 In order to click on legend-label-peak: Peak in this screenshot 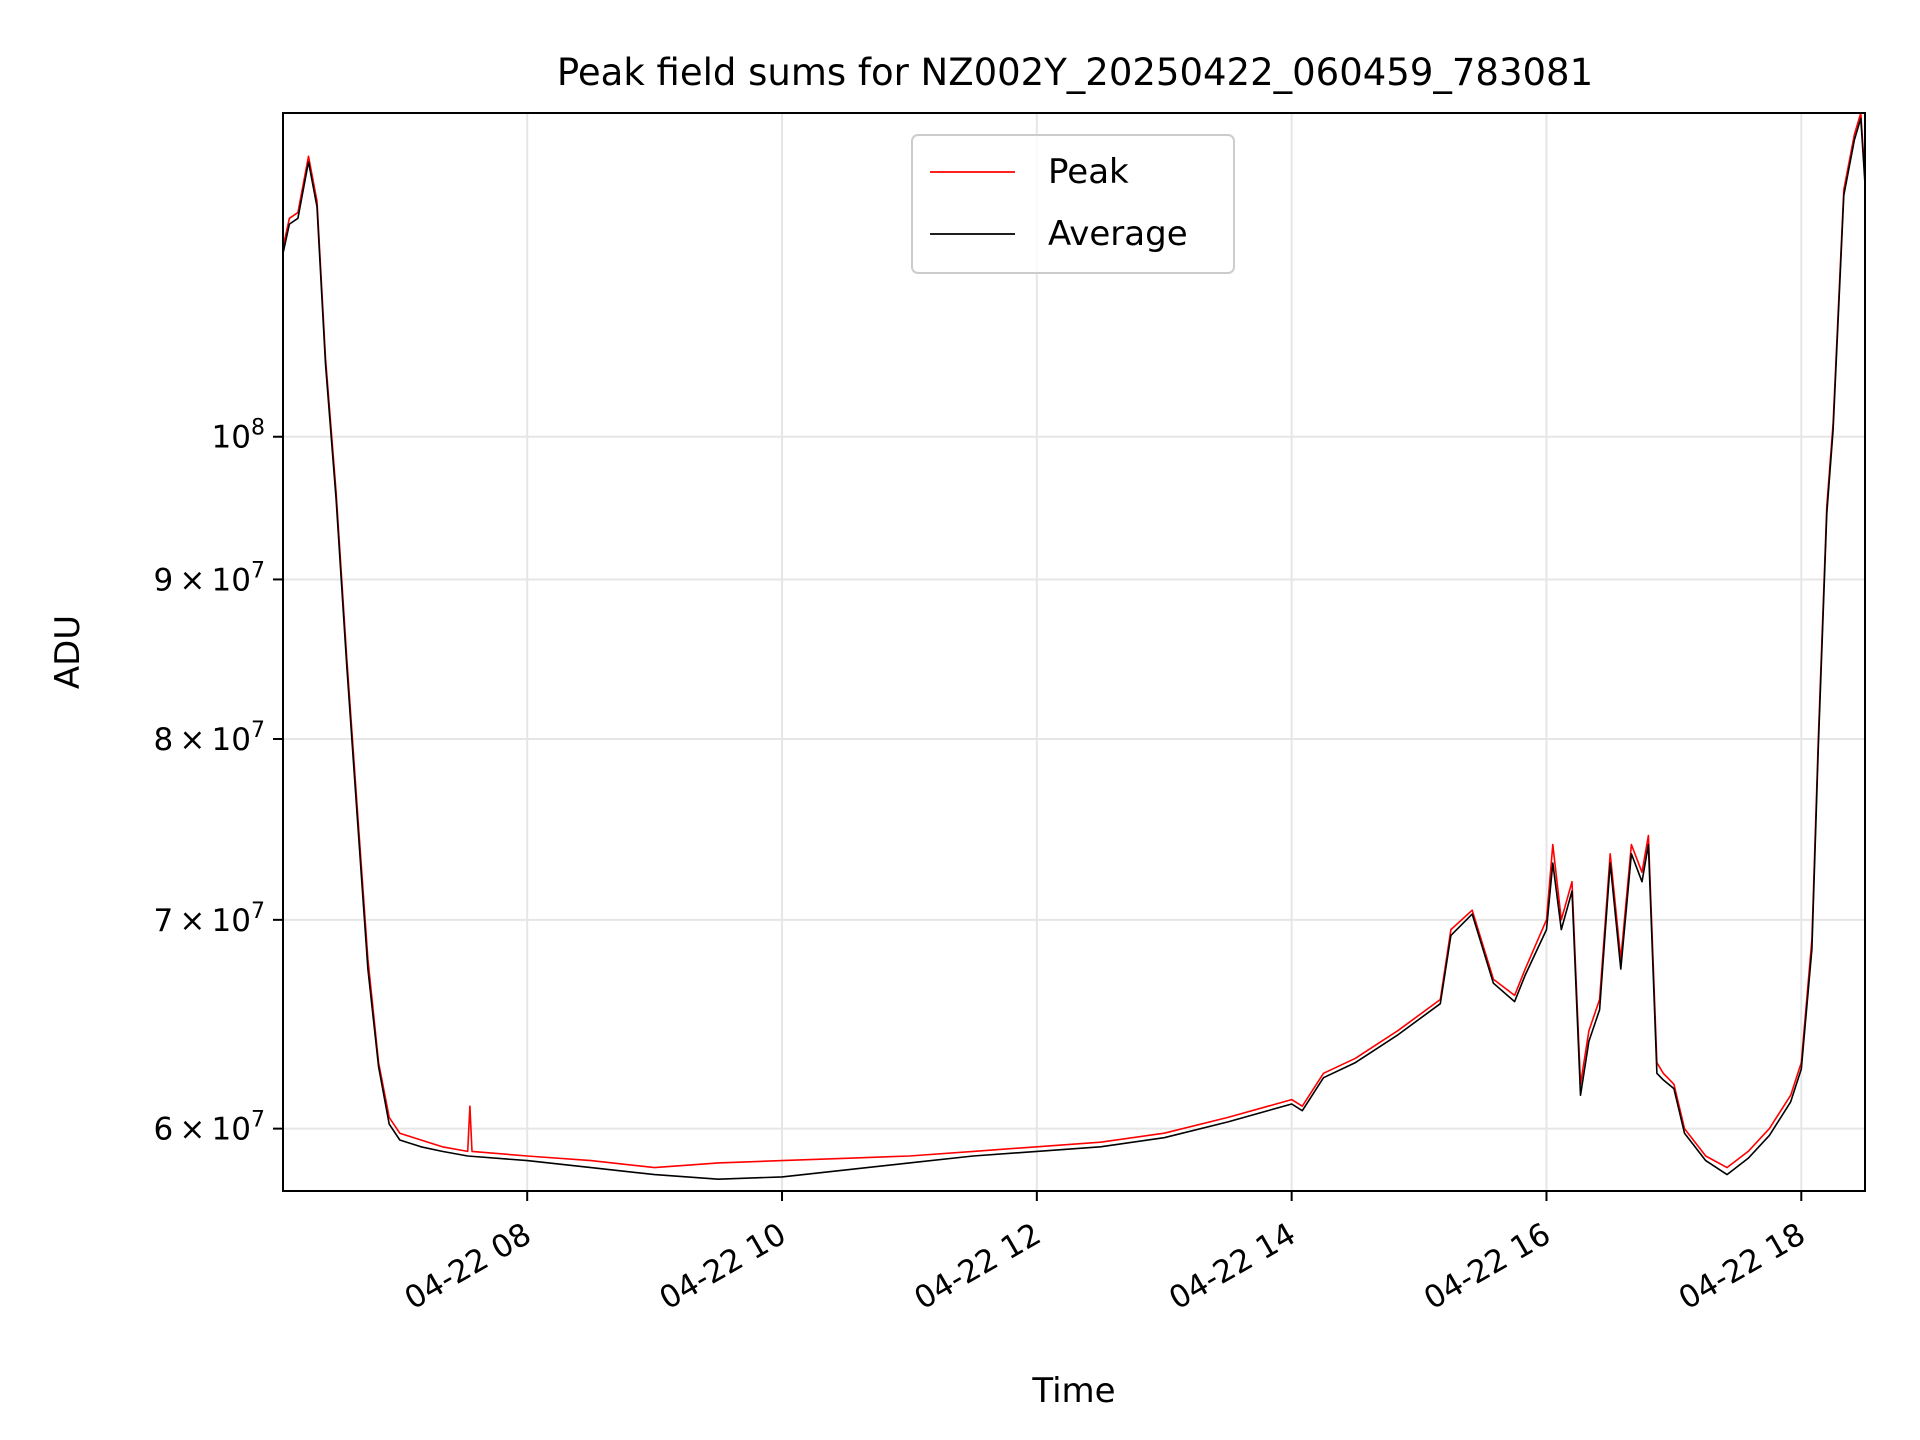, I will do `click(1088, 172)`.